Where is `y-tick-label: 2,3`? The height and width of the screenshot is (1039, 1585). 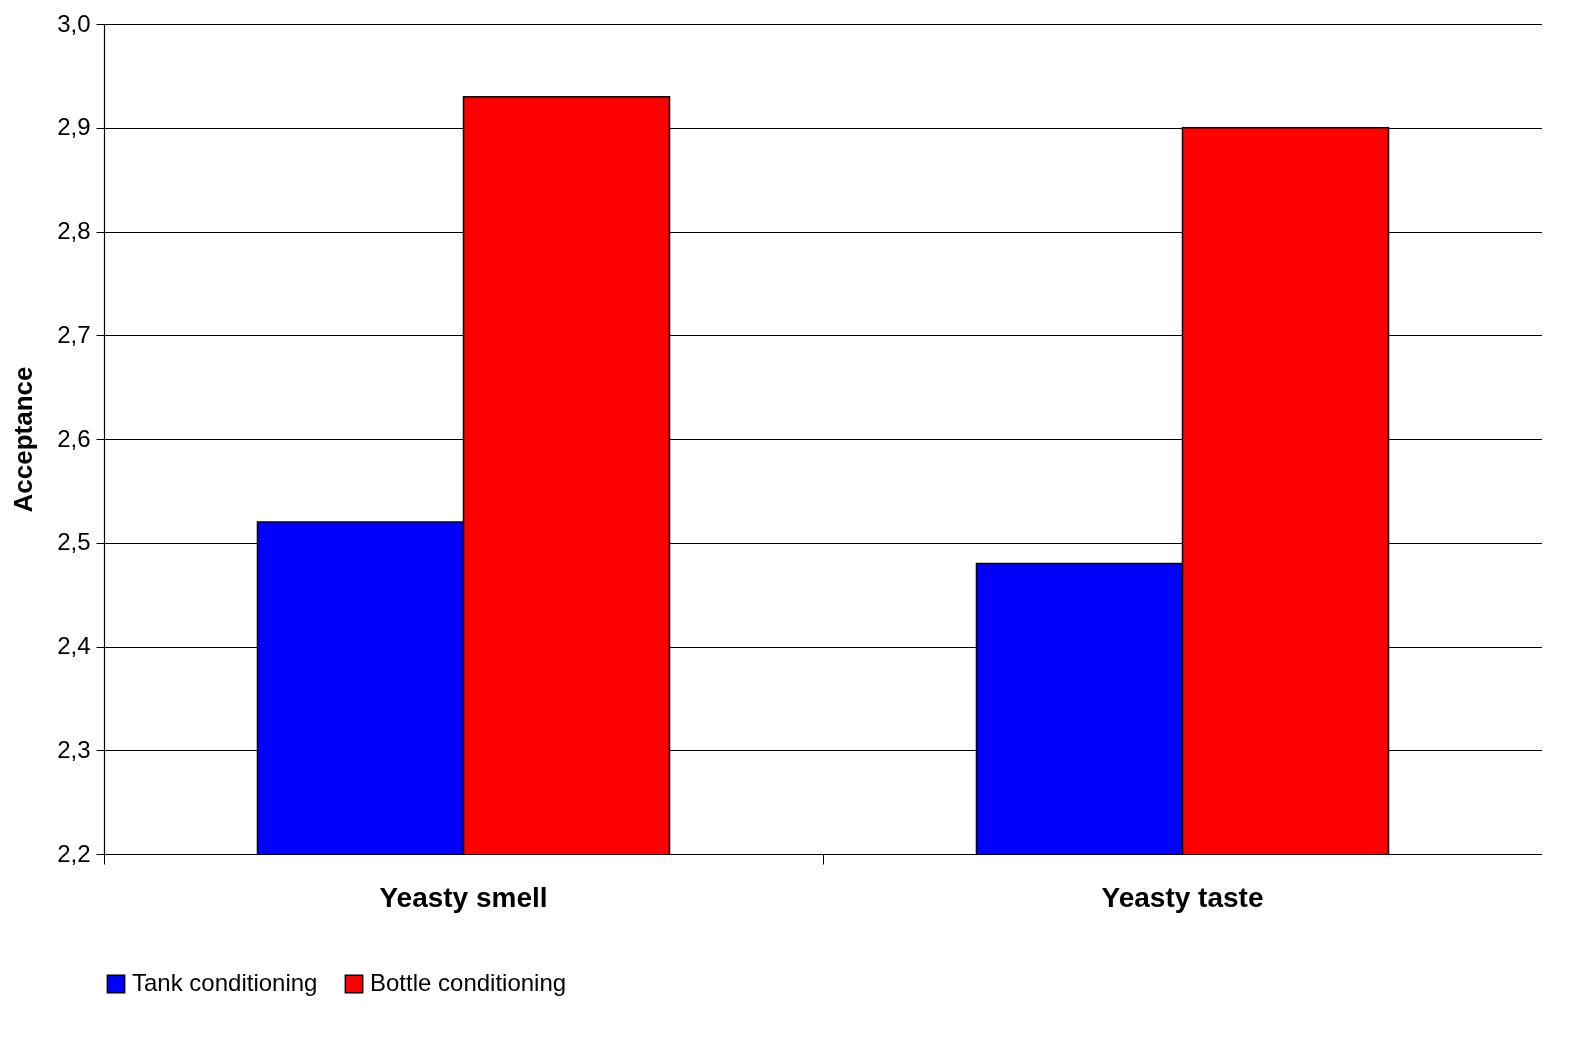 y-tick-label: 2,3 is located at coordinates (74, 749).